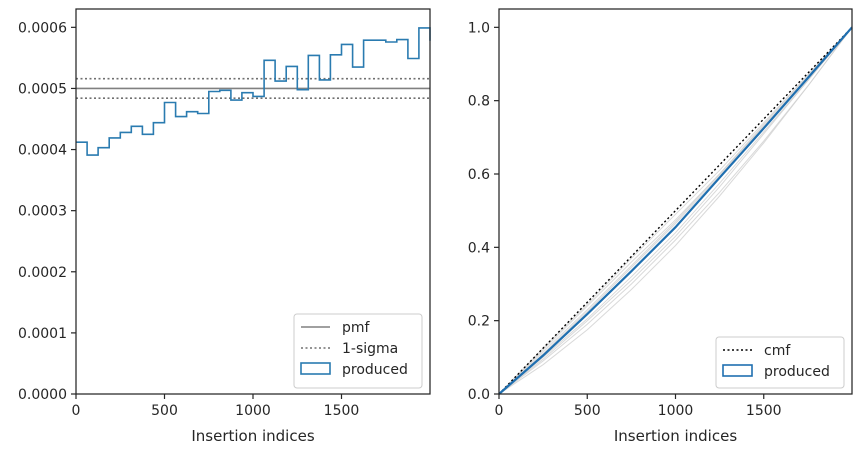  I want to click on right-ytick-label: 1.0, so click(479, 28).